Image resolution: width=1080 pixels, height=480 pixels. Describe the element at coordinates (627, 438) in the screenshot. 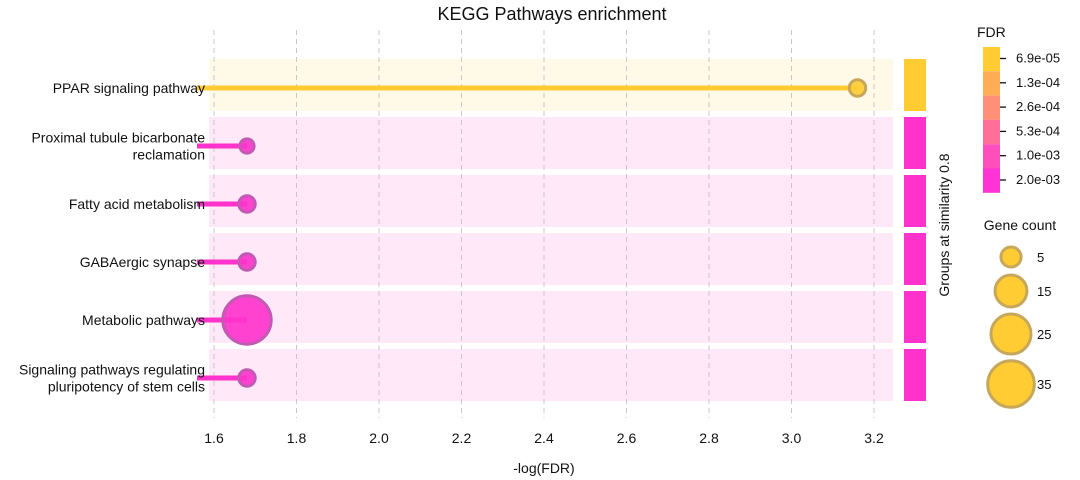

I see `x-tick-label: 2.6` at that location.